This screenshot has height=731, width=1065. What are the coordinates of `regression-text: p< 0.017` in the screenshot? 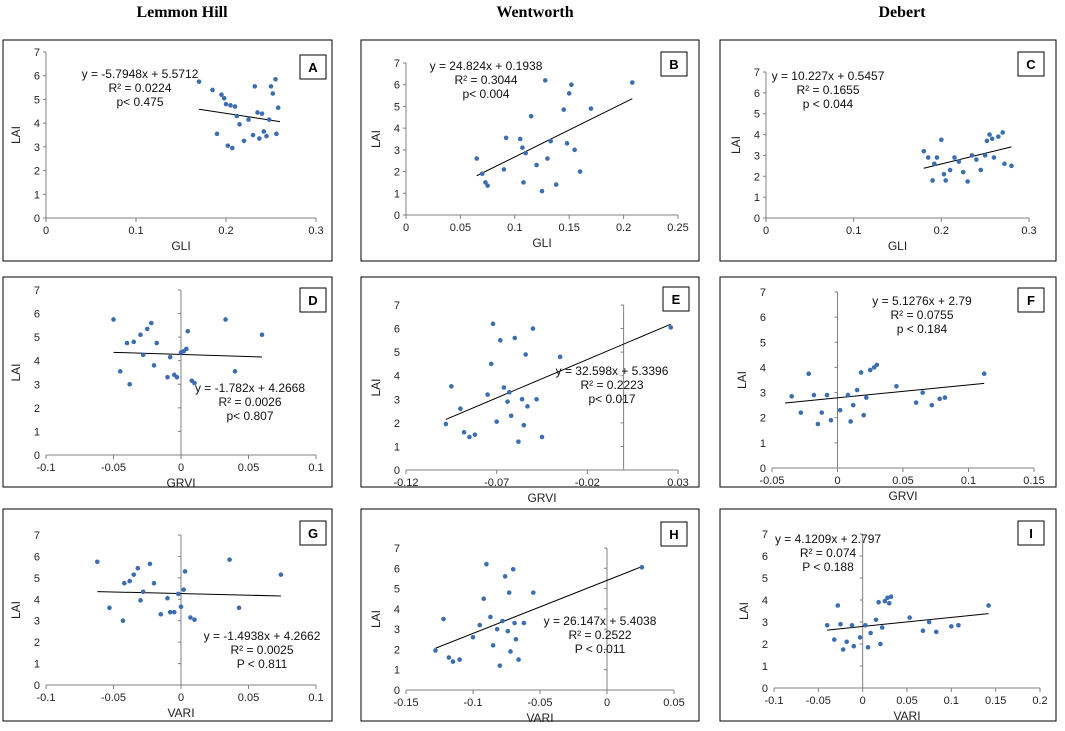 It's located at (611, 399).